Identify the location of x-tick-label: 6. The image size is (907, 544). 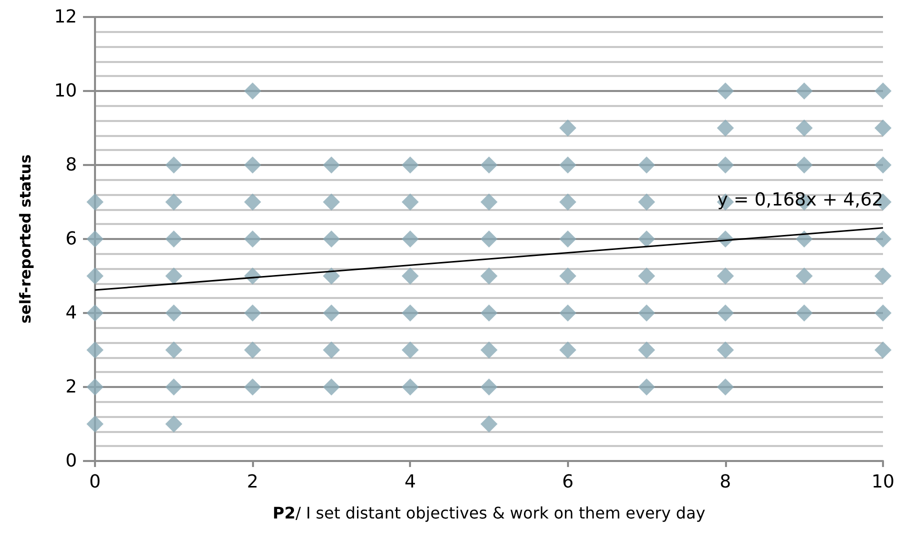
(568, 482).